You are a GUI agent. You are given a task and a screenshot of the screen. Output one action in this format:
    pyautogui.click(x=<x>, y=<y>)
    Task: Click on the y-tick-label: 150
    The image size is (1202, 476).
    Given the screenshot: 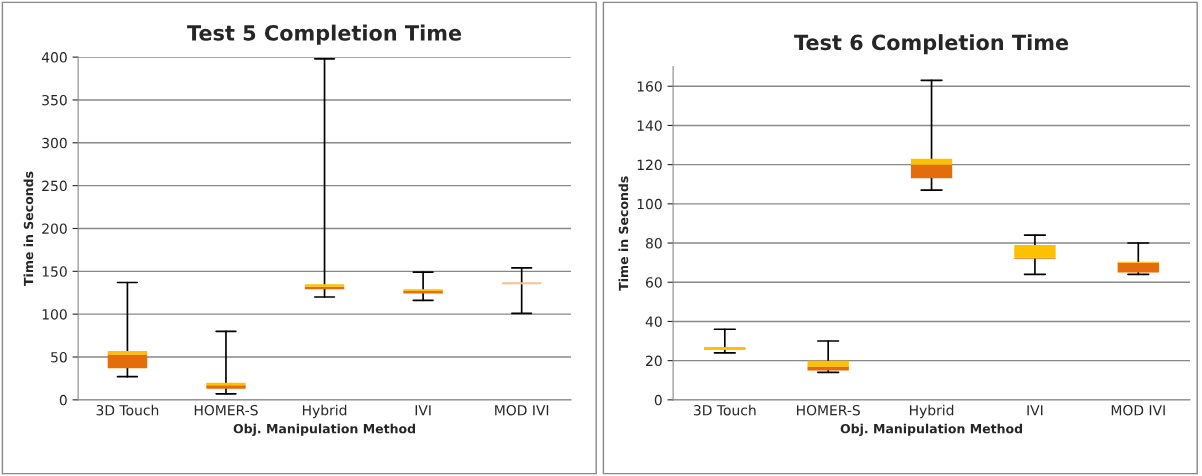 What is the action you would take?
    pyautogui.click(x=54, y=271)
    